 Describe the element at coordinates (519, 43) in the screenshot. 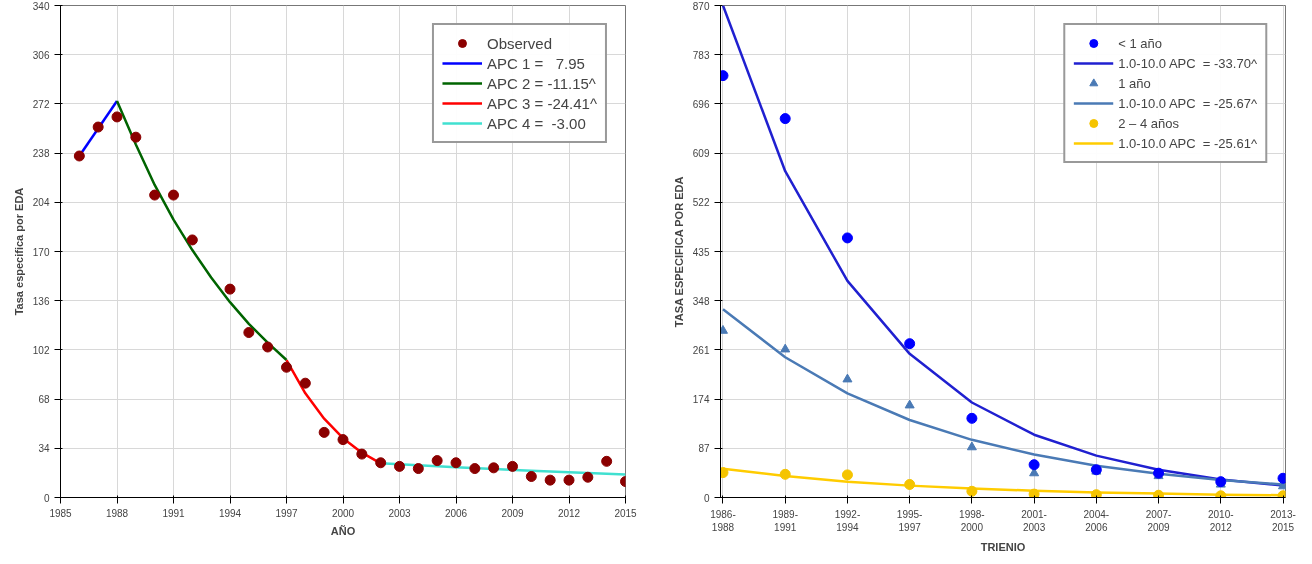

I see `legend-label: Observed` at that location.